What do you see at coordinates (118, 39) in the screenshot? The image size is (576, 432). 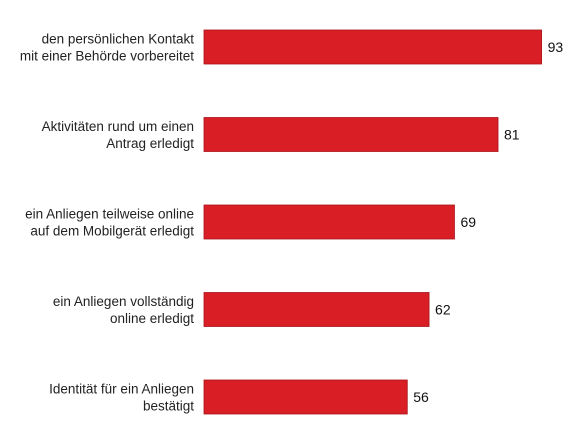 I see `category-label-line: den persönlichen Kontakt` at bounding box center [118, 39].